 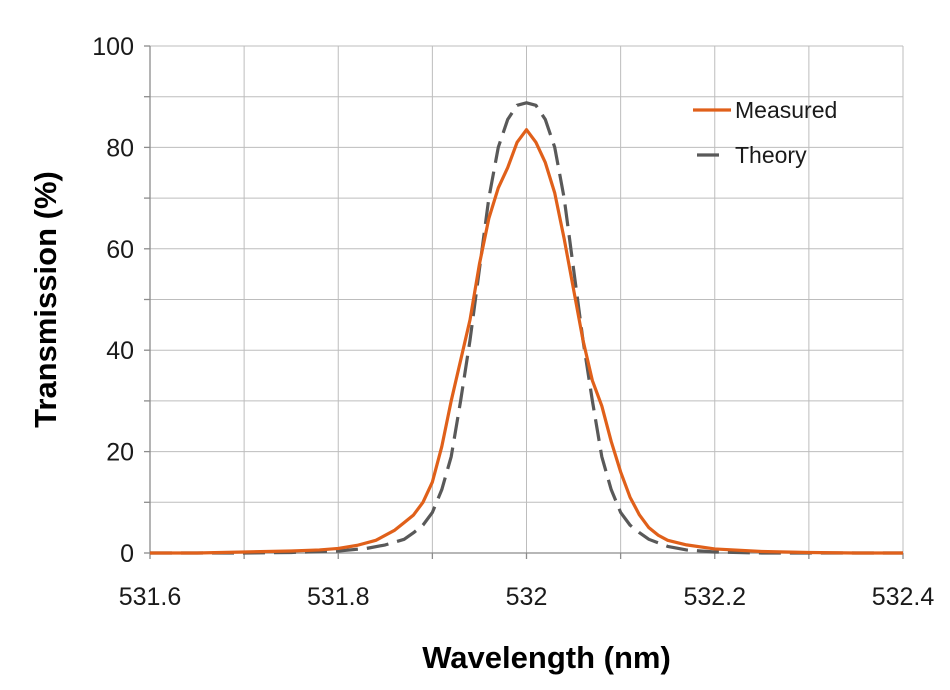 What do you see at coordinates (903, 597) in the screenshot?
I see `x-tick-label: 532.4` at bounding box center [903, 597].